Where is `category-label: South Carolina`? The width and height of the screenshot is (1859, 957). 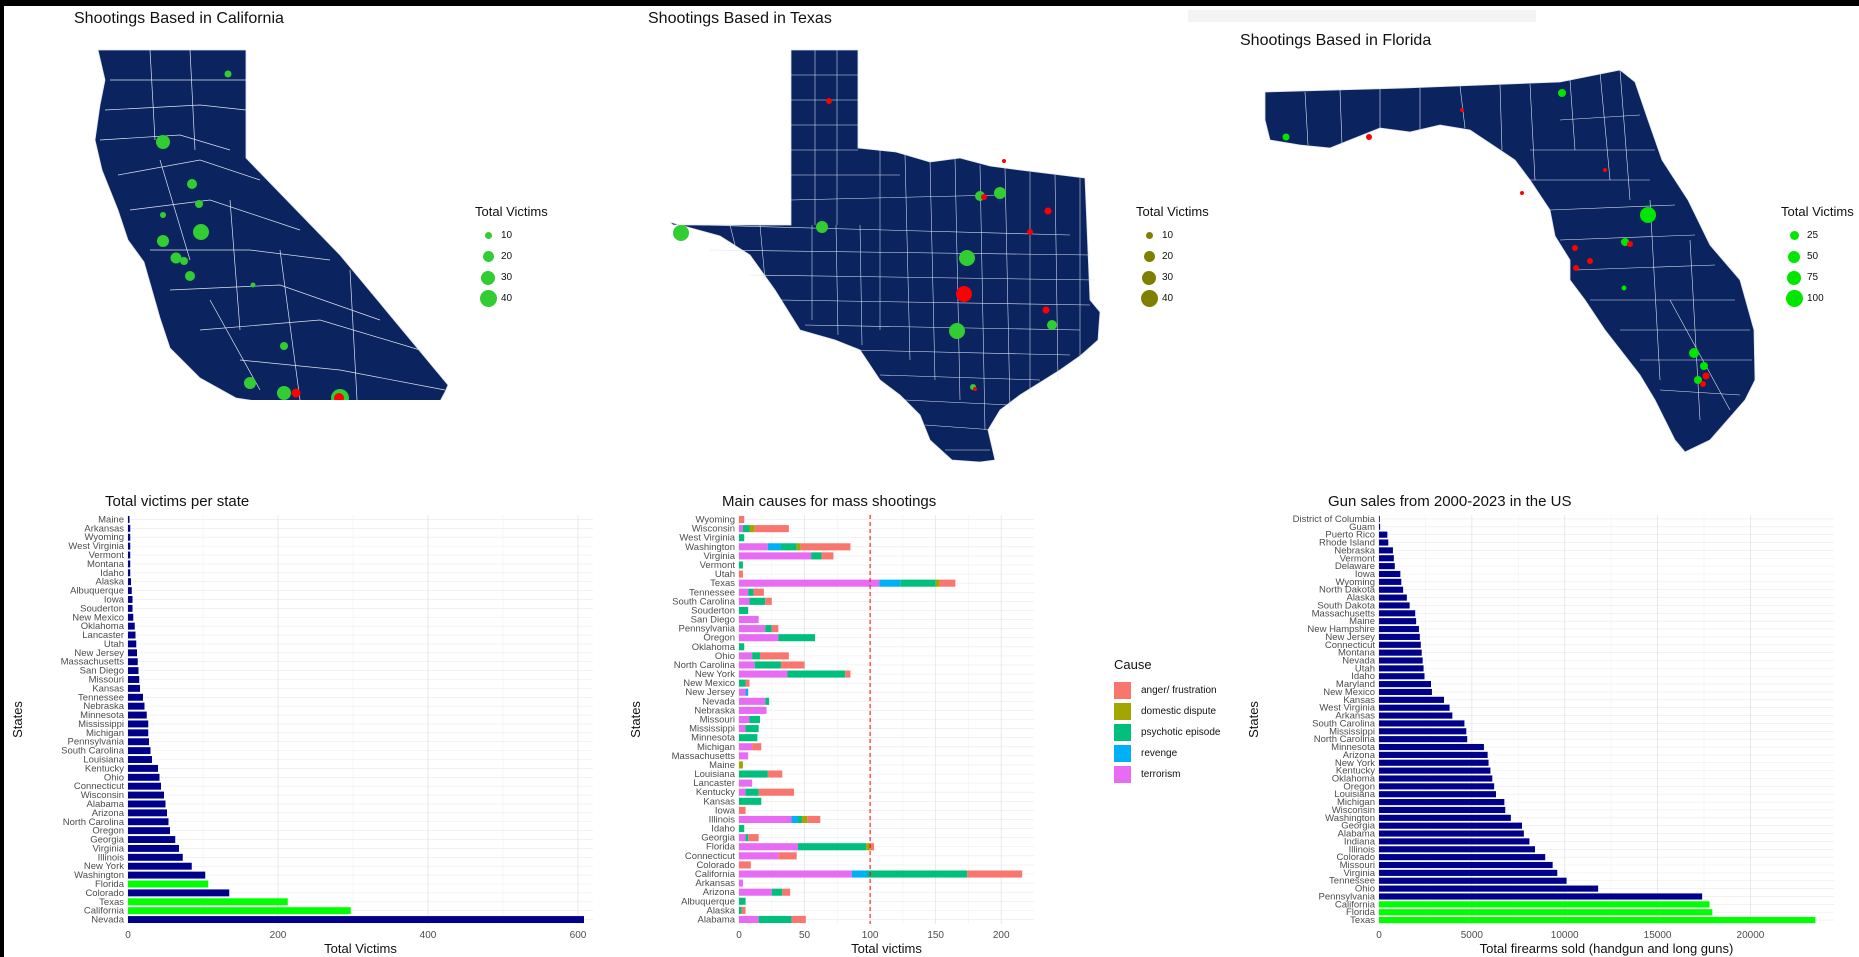 category-label: South Carolina is located at coordinates (93, 751).